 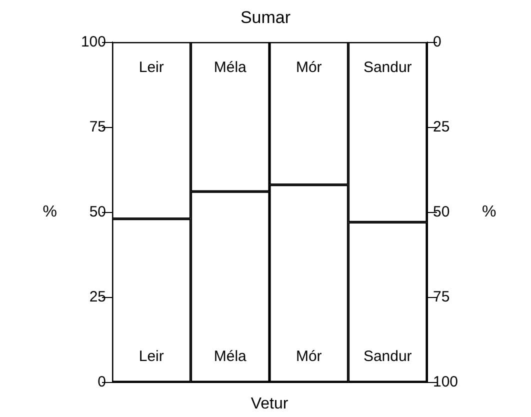 What do you see at coordinates (387, 67) in the screenshot?
I see `category-label: Sandur` at bounding box center [387, 67].